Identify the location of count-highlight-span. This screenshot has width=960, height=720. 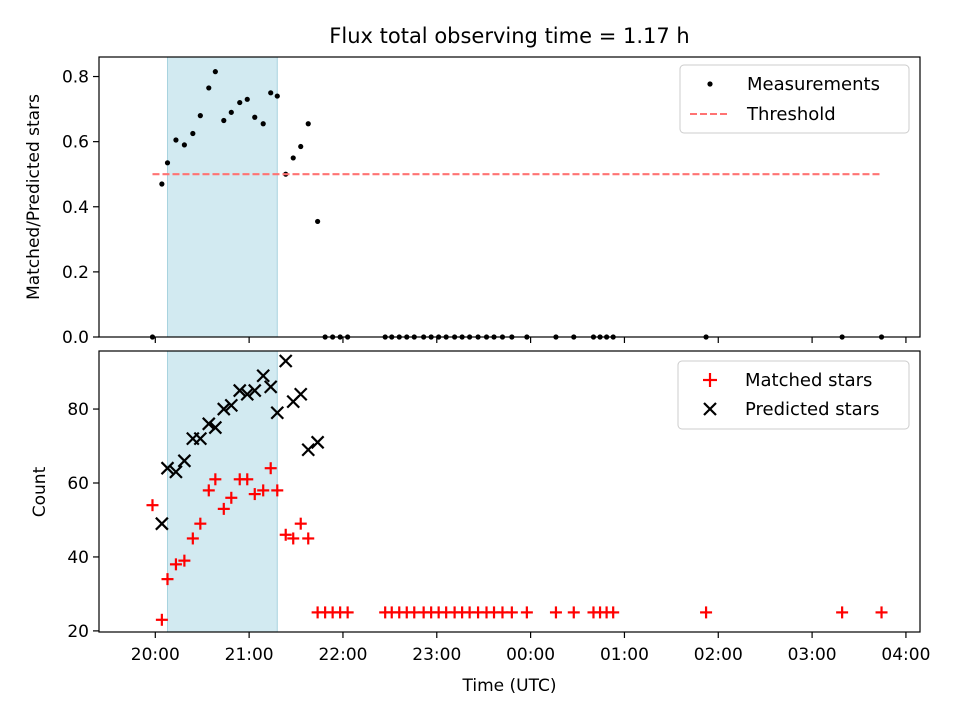
(222, 491).